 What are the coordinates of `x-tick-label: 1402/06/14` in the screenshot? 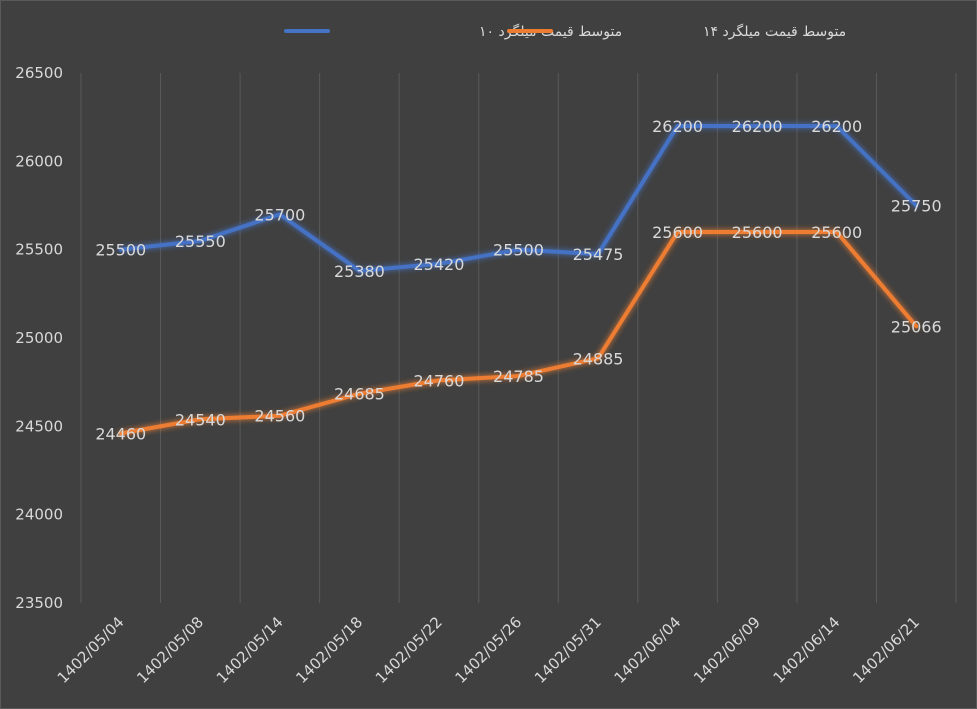 It's located at (807, 650).